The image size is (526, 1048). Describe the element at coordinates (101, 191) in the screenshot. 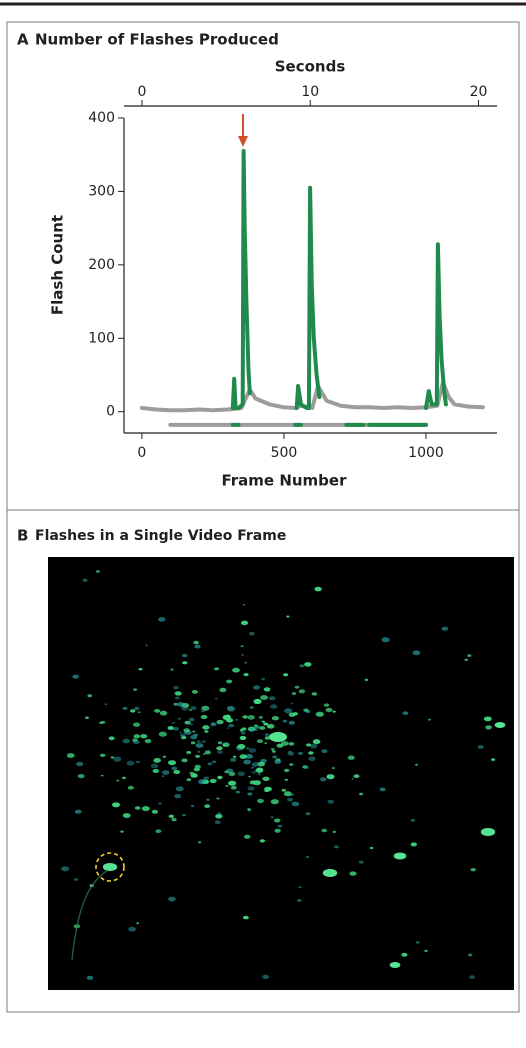

I see `y-tick-label: 300` at that location.